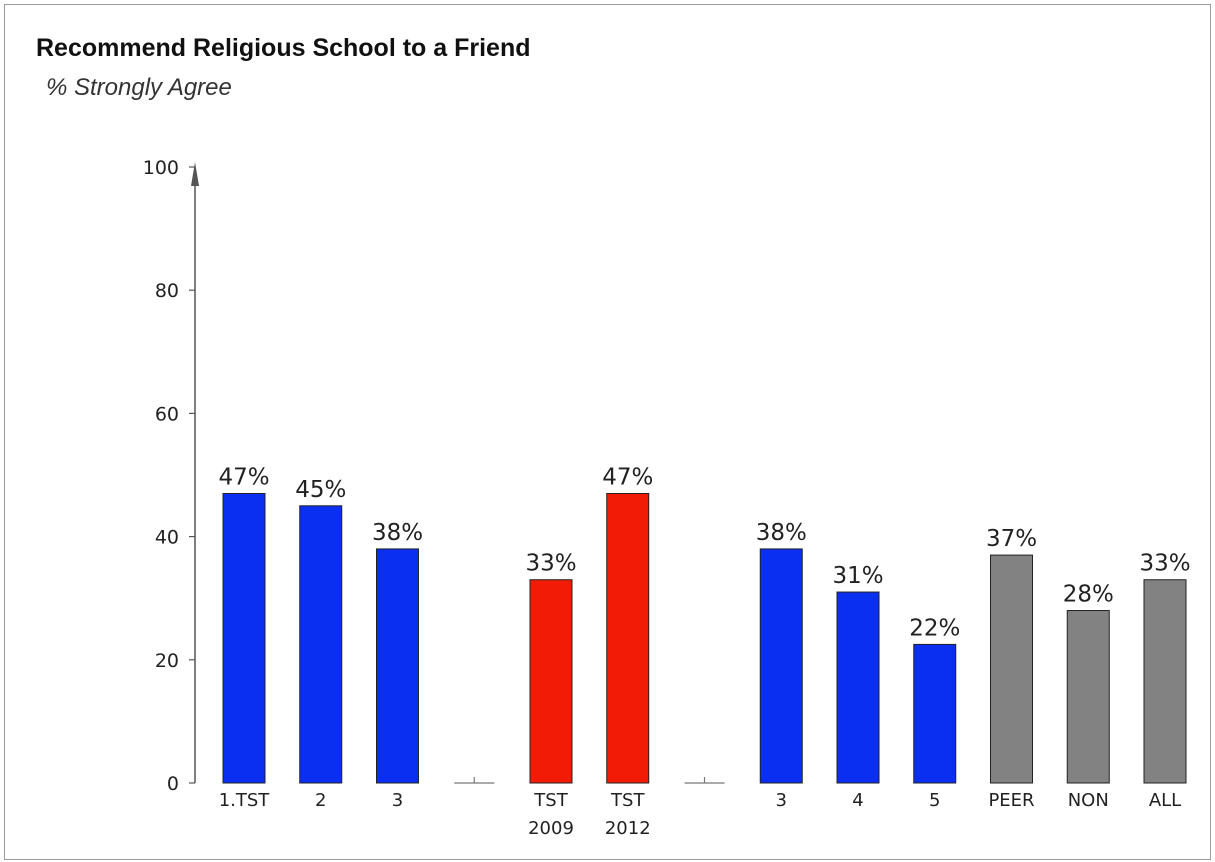 This screenshot has height=862, width=1215. I want to click on category-label: ALL, so click(1165, 800).